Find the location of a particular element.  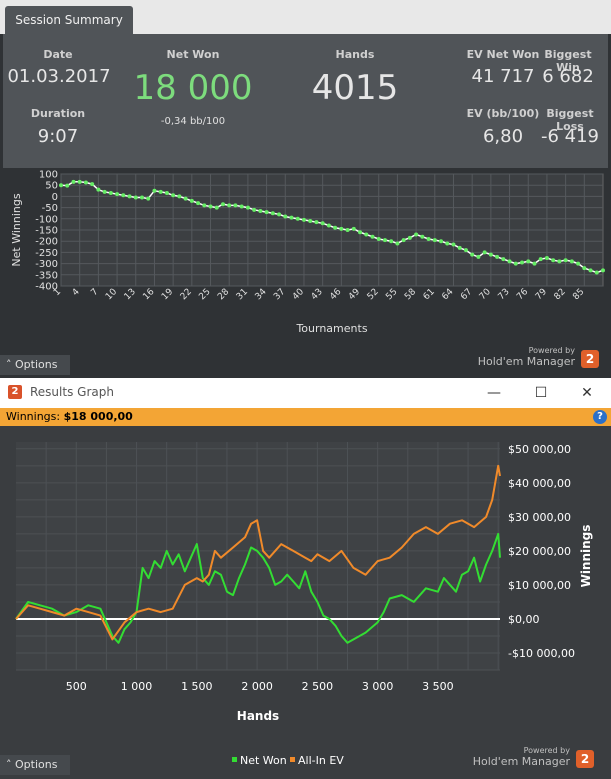

biggest-win-value: 6 682 is located at coordinates (568, 76).